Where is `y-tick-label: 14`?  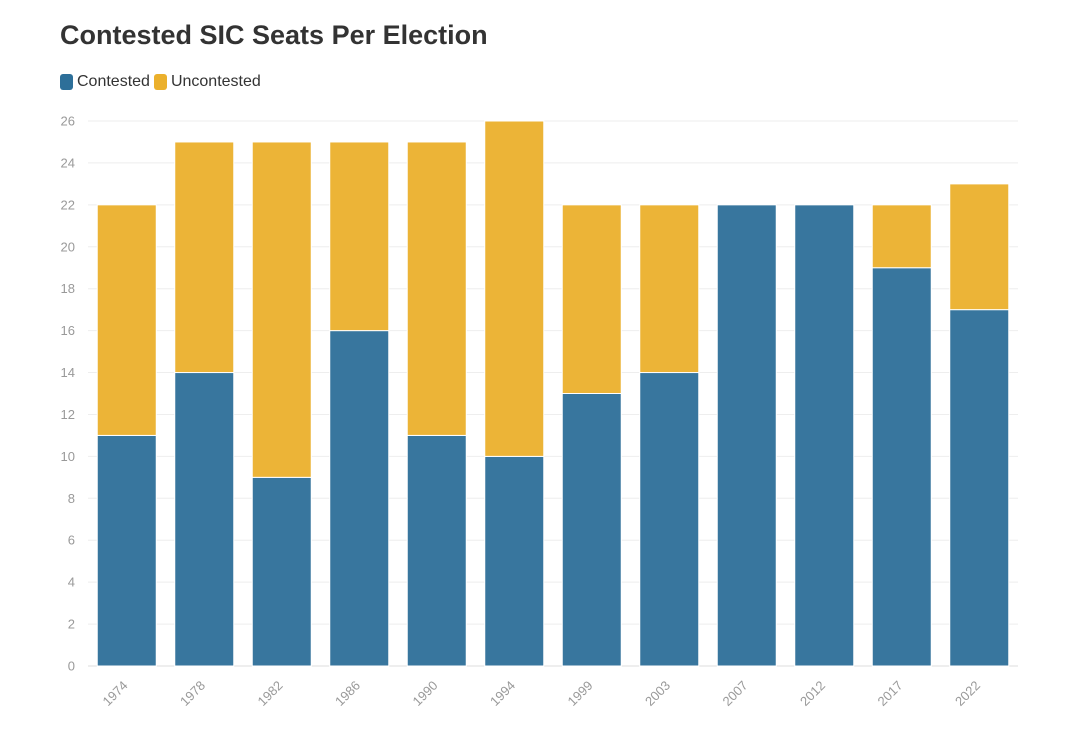
y-tick-label: 14 is located at coordinates (68, 372).